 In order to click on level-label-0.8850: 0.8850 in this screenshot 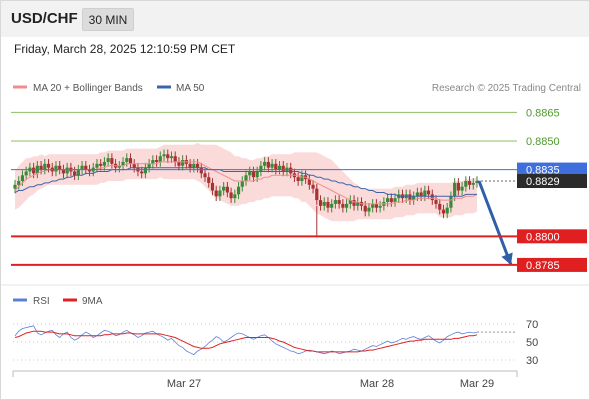, I will do `click(543, 142)`.